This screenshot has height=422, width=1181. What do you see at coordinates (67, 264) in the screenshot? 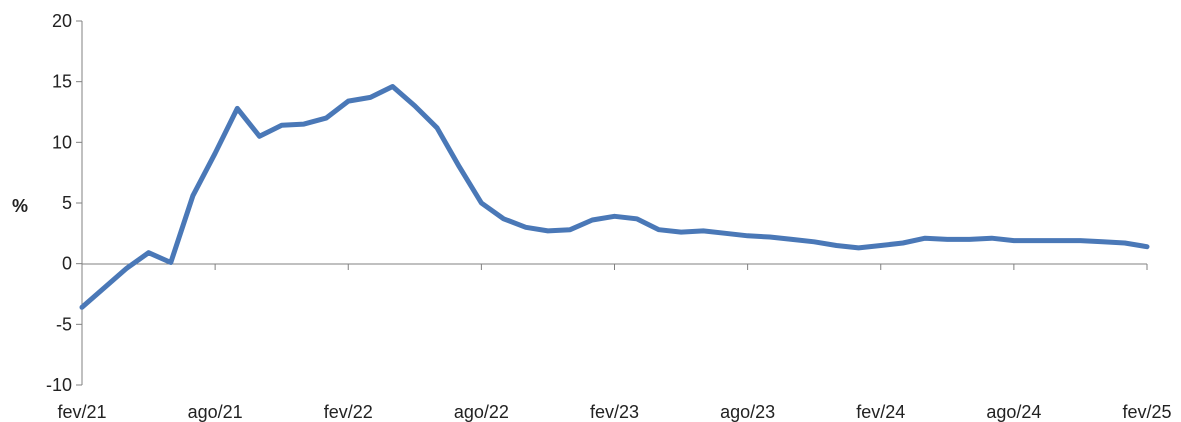
I see `y-tick-label: 0` at bounding box center [67, 264].